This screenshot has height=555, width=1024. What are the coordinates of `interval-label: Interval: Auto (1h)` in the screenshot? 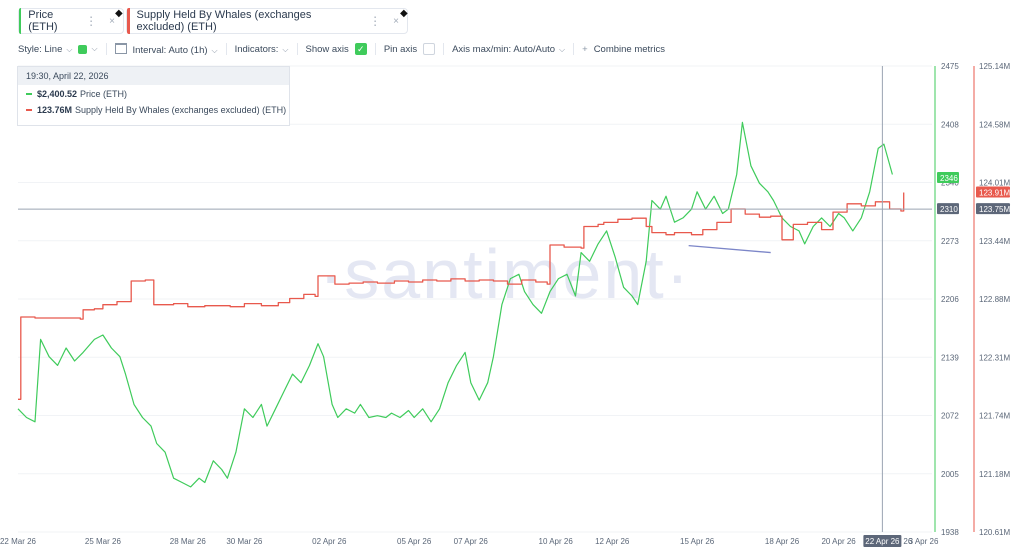 It's located at (170, 50).